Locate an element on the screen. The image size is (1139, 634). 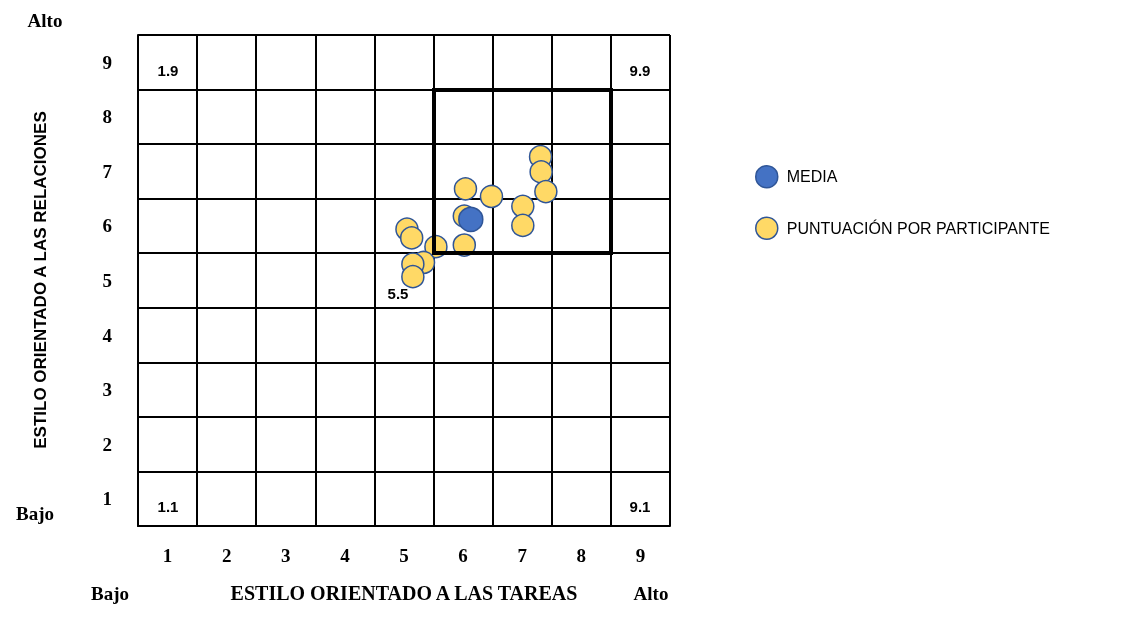
x-tick-label: 1 is located at coordinates (167, 555).